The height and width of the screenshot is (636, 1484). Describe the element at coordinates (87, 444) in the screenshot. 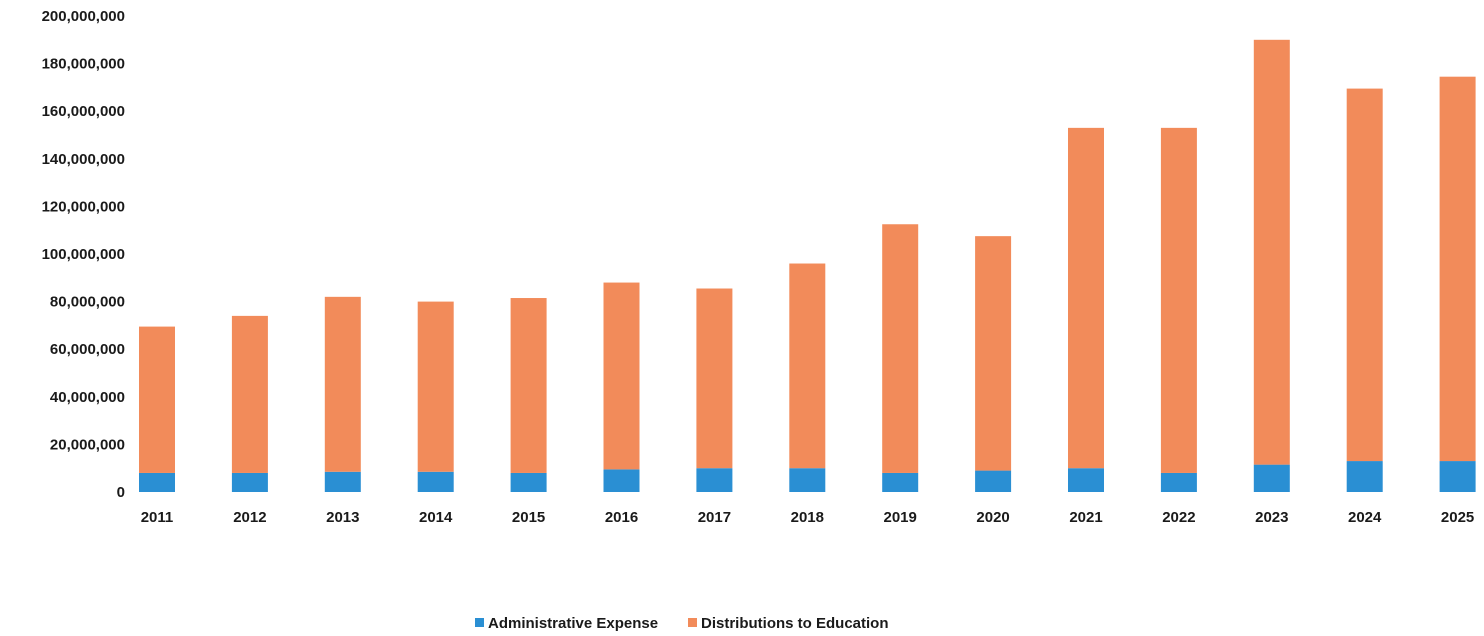

I see `y-tick-label: 20,000,000` at that location.